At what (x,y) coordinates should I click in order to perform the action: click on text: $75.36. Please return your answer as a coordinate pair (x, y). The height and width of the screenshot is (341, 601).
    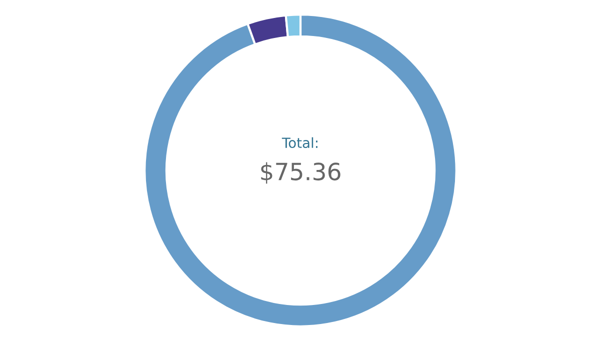
    Looking at the image, I should click on (300, 173).